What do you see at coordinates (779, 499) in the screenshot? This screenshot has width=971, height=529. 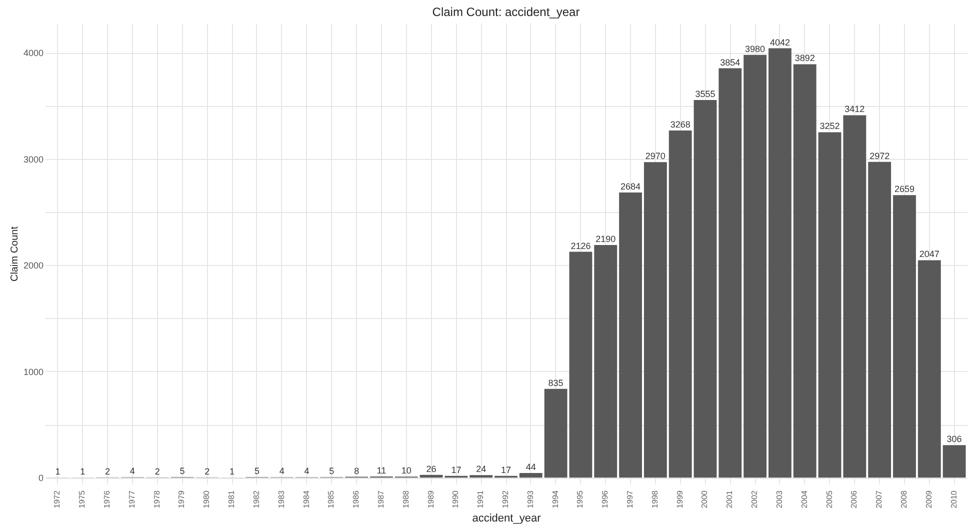 I see `x-tick-label: 2003` at bounding box center [779, 499].